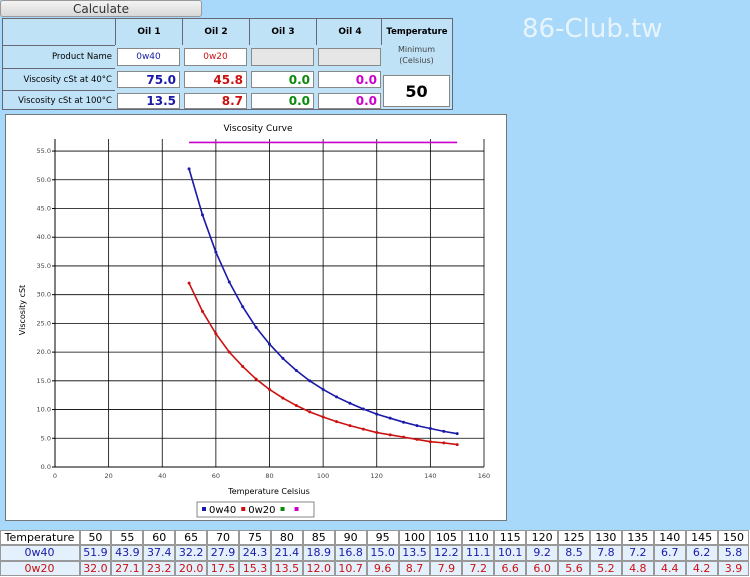 Image resolution: width=750 pixels, height=577 pixels. I want to click on table-temperature: 75, so click(255, 537).